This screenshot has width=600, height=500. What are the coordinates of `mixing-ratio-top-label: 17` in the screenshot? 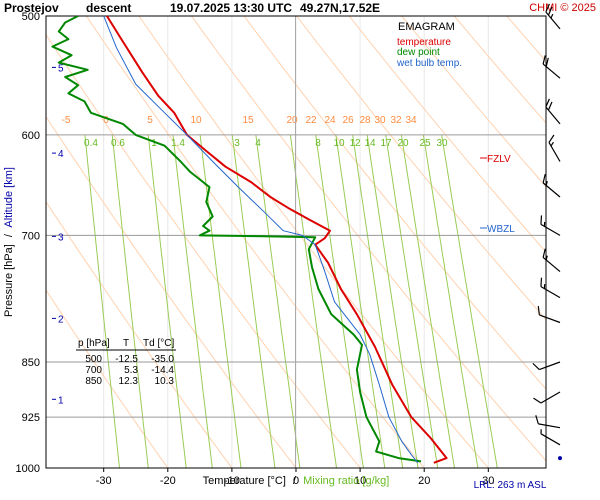 It's located at (386, 143).